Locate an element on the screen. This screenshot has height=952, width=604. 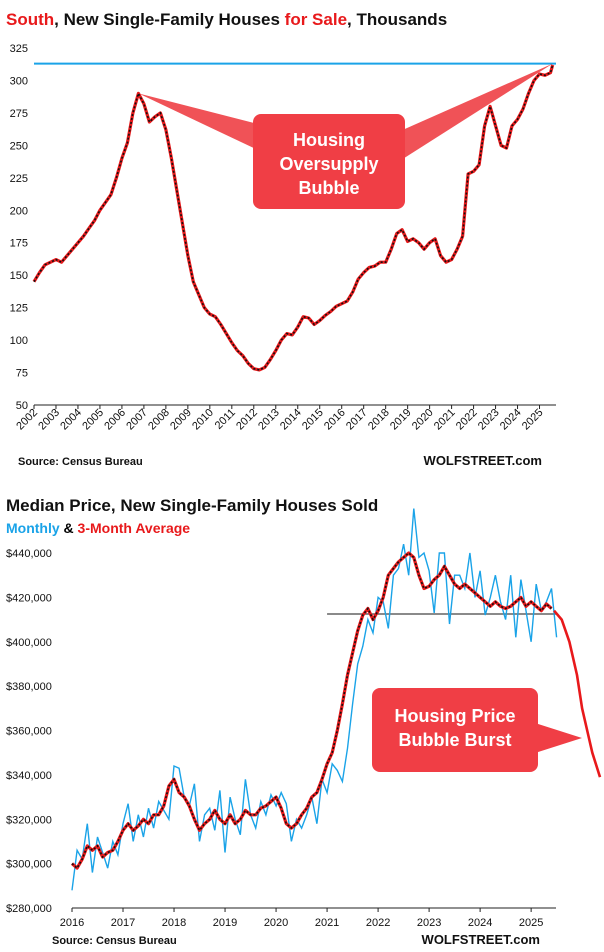
title-part-south: South is located at coordinates (30, 19).